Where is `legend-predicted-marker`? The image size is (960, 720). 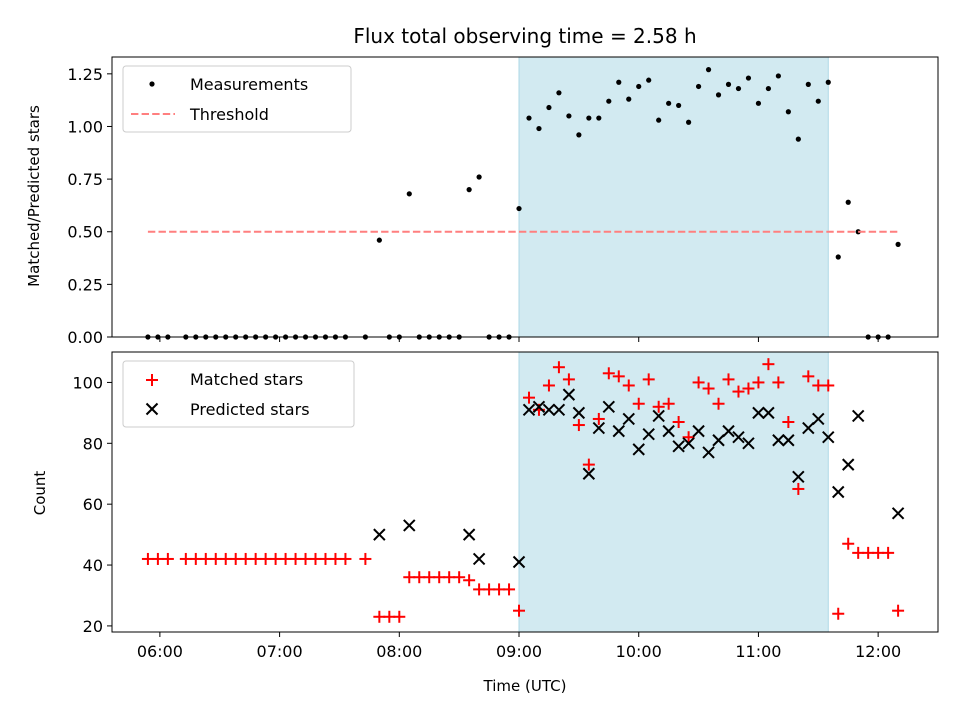 legend-predicted-marker is located at coordinates (152, 409).